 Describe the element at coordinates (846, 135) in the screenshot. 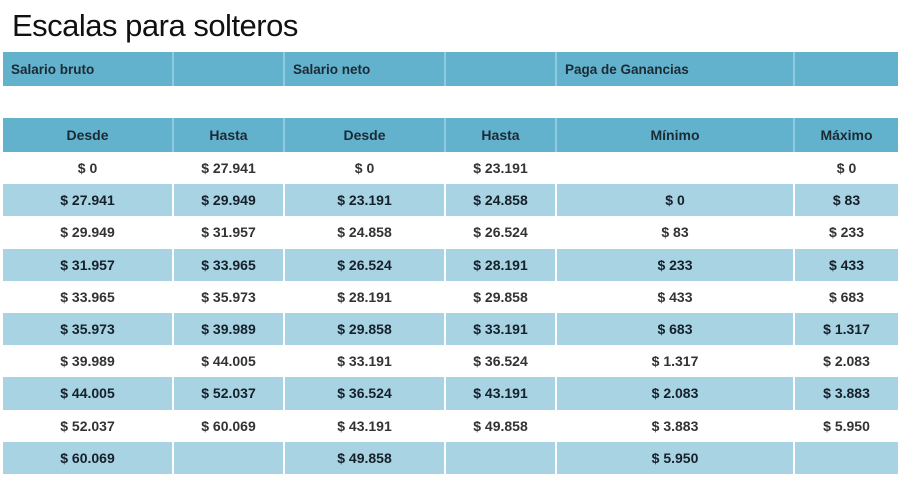

I see `column-header-maximo: Máximo` at that location.